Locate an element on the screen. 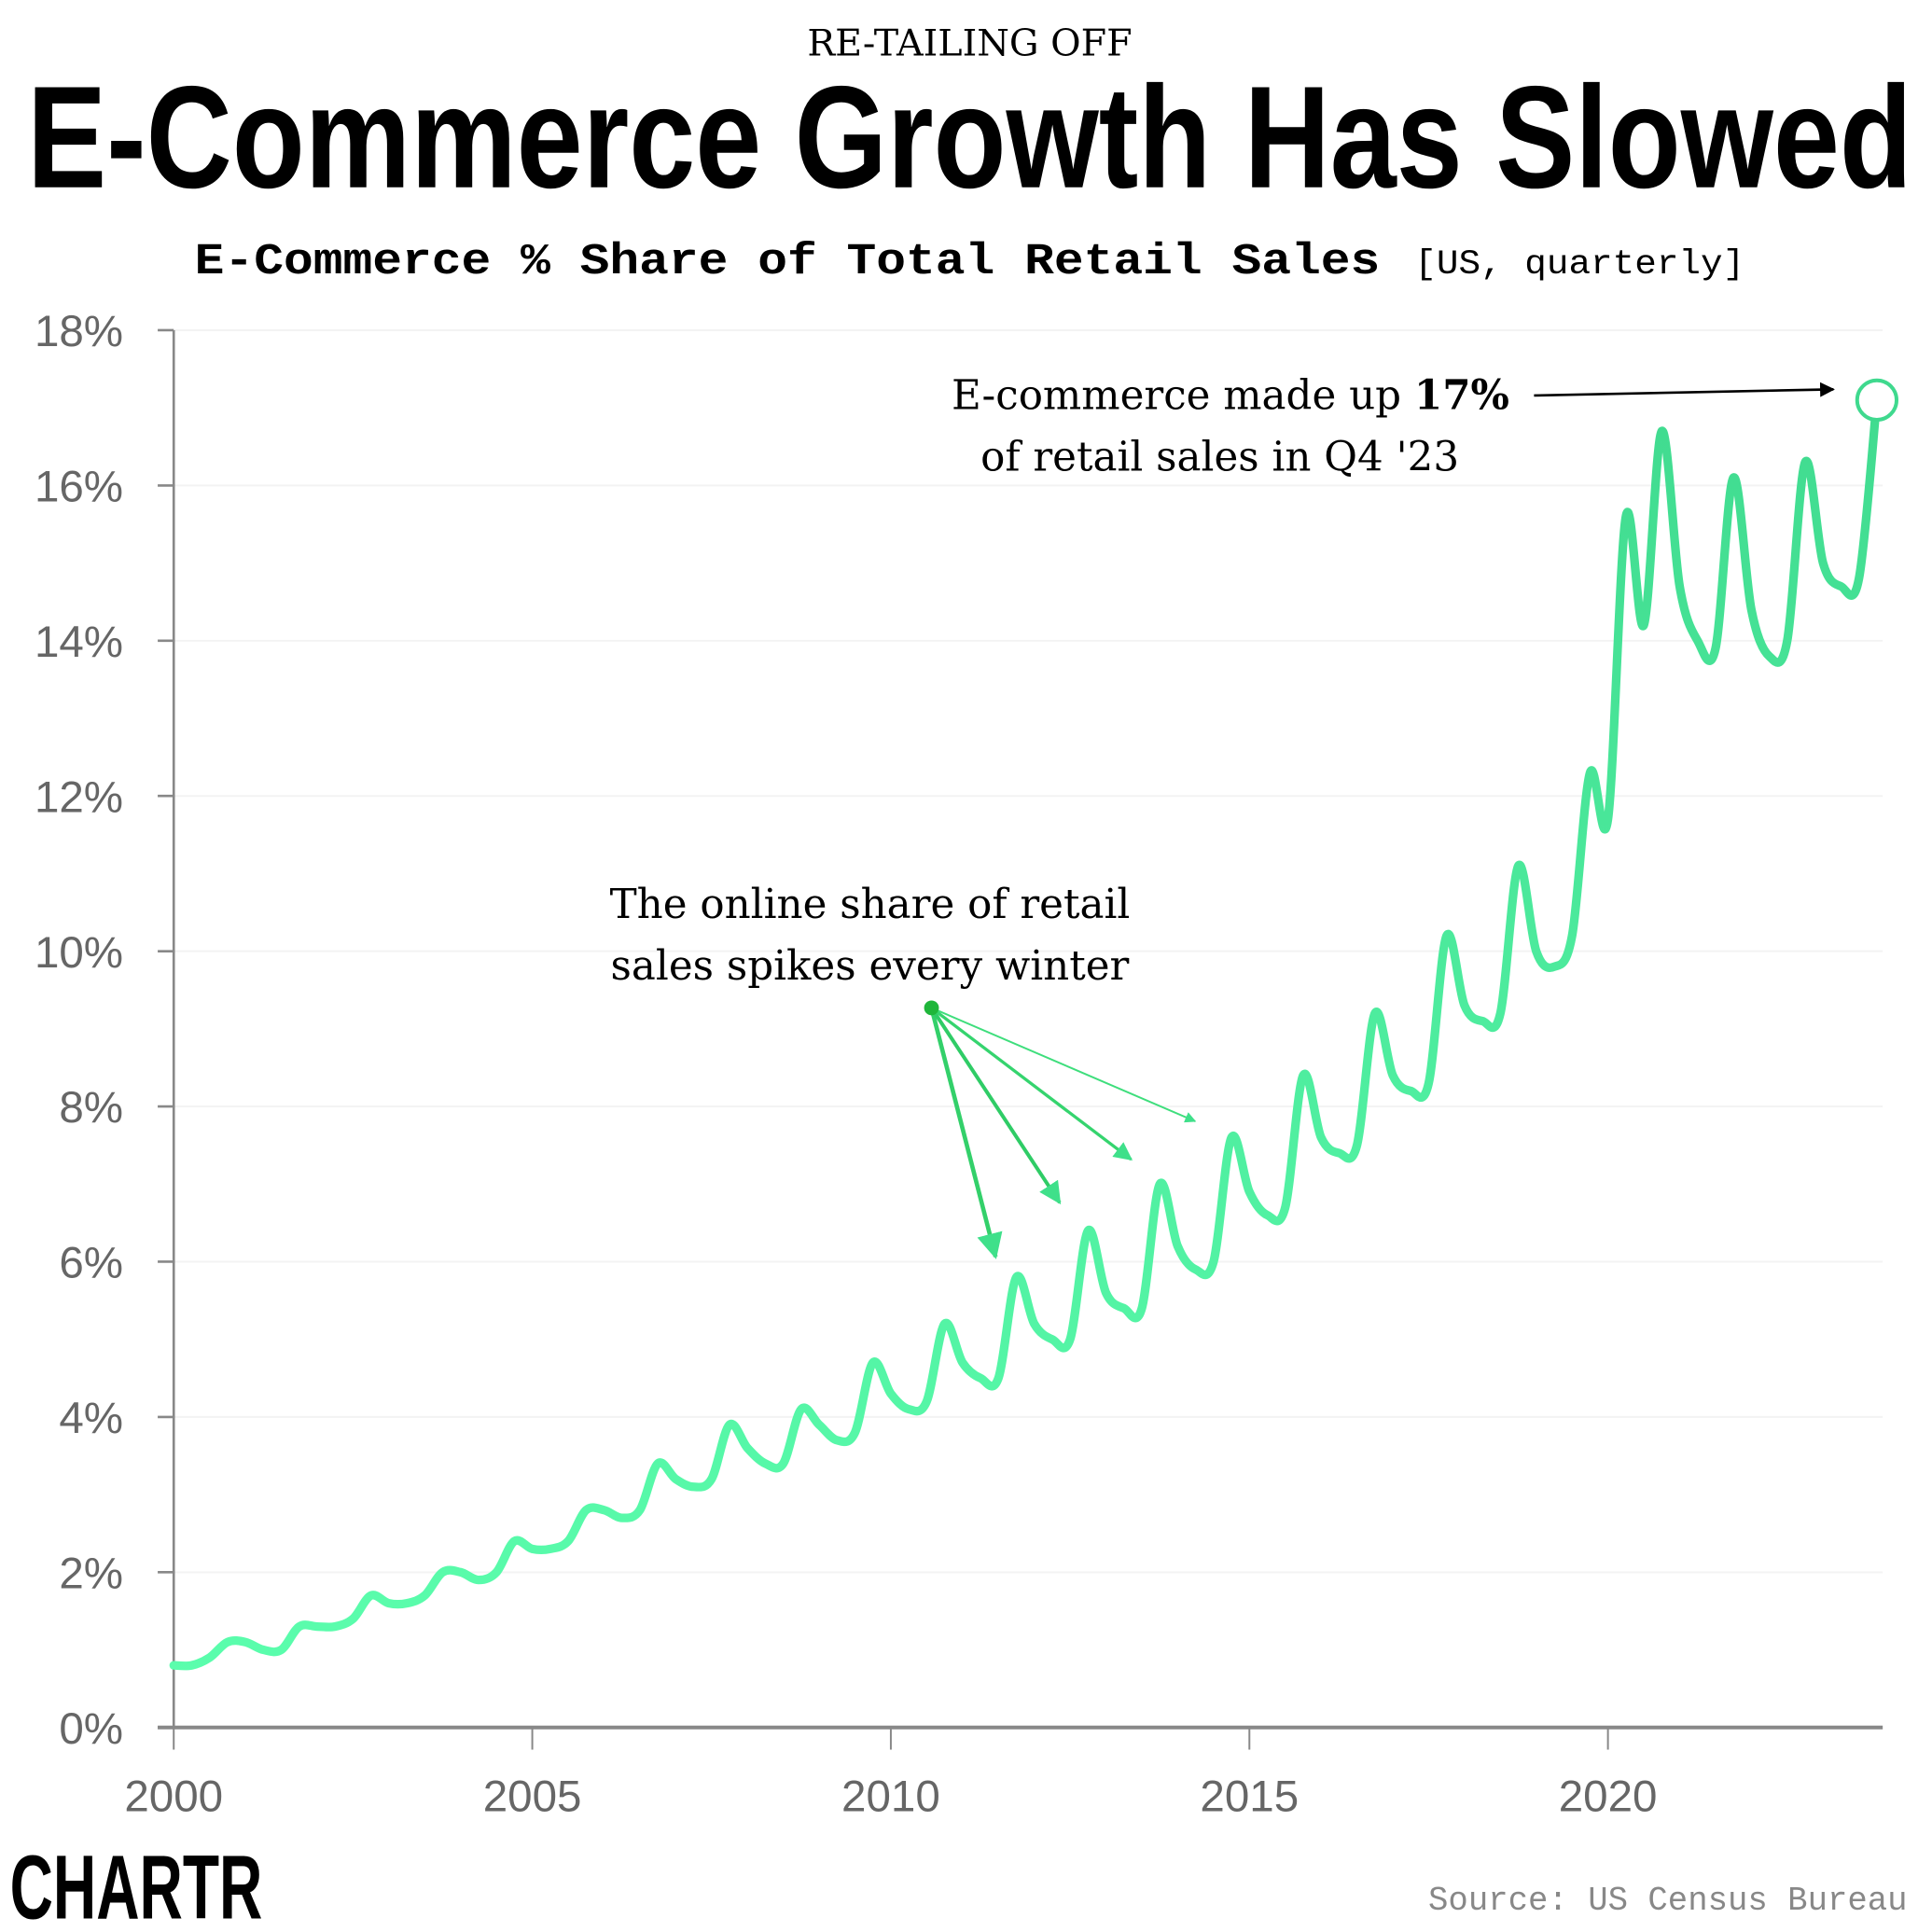 This screenshot has width=1932, height=1932. x-tick-label: 2020 is located at coordinates (1608, 1797).